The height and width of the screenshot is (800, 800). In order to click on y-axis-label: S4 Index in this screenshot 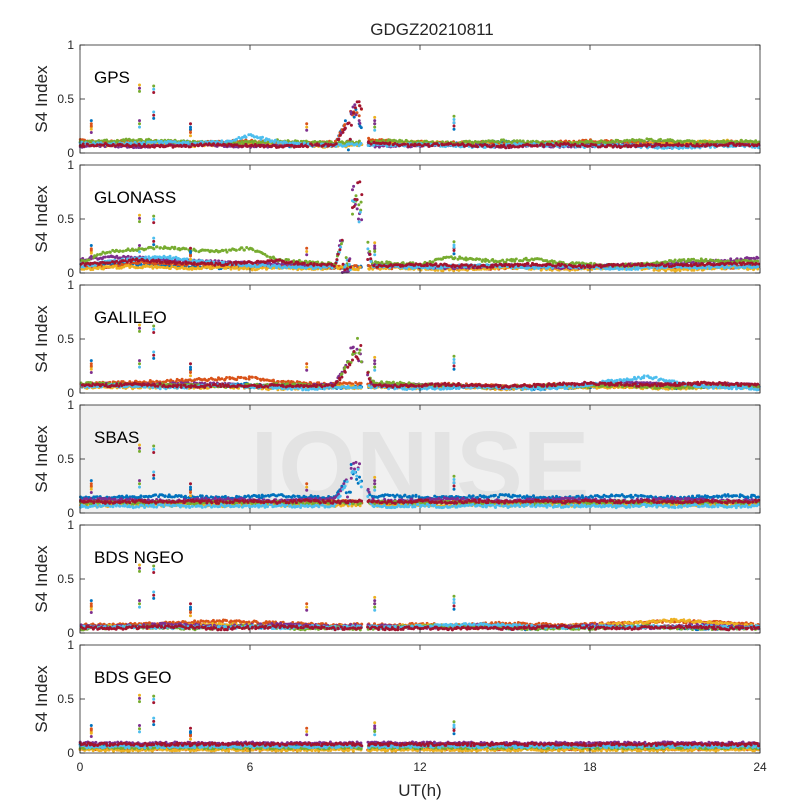, I will do `click(41, 99)`.